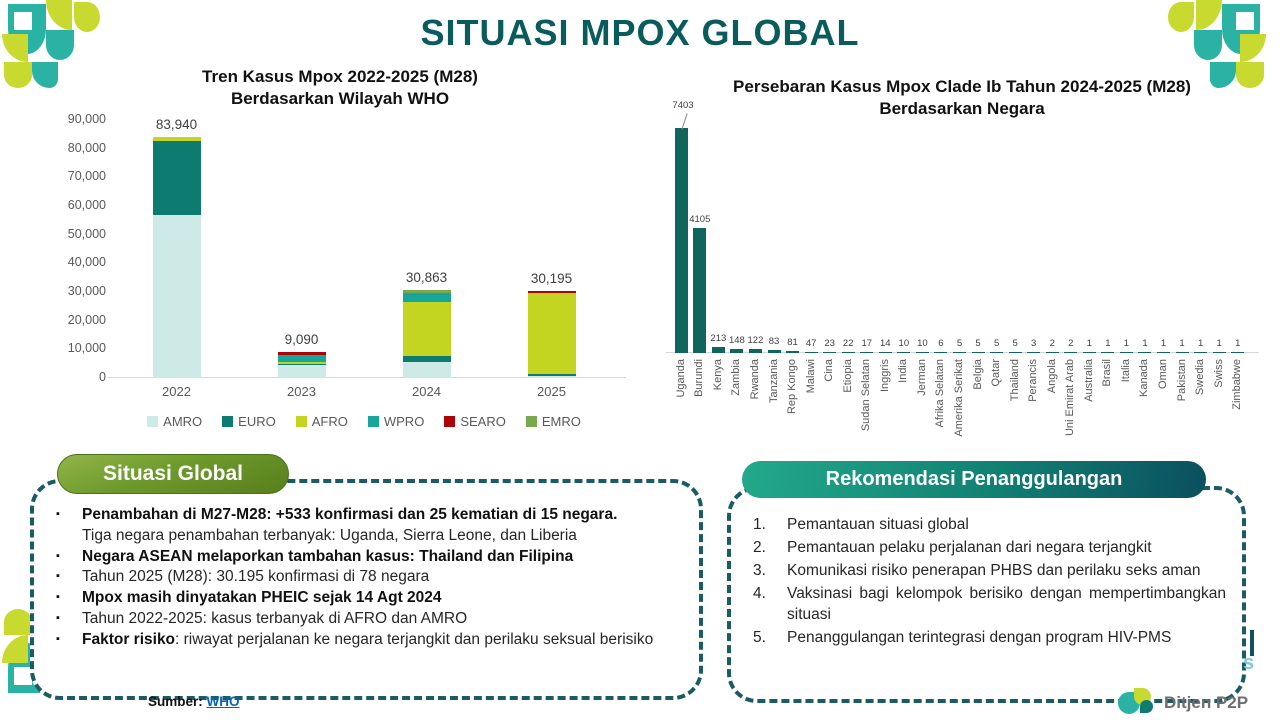 This screenshot has height=720, width=1280. I want to click on x-axis-line, so click(367, 377).